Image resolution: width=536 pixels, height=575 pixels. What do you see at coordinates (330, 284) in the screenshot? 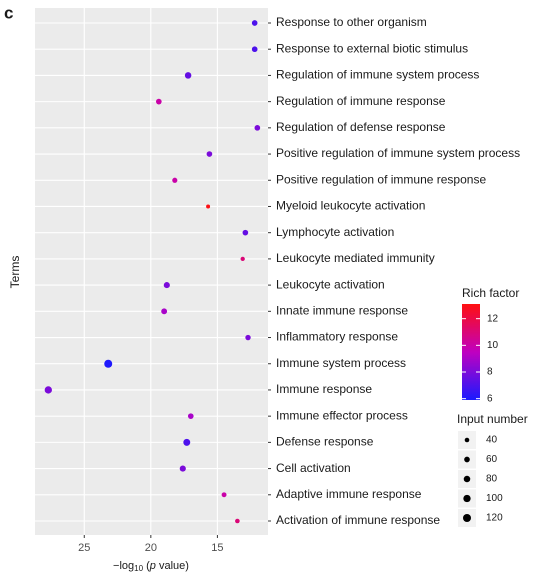
I see `y-tick-label: Leukocyte activation` at bounding box center [330, 284].